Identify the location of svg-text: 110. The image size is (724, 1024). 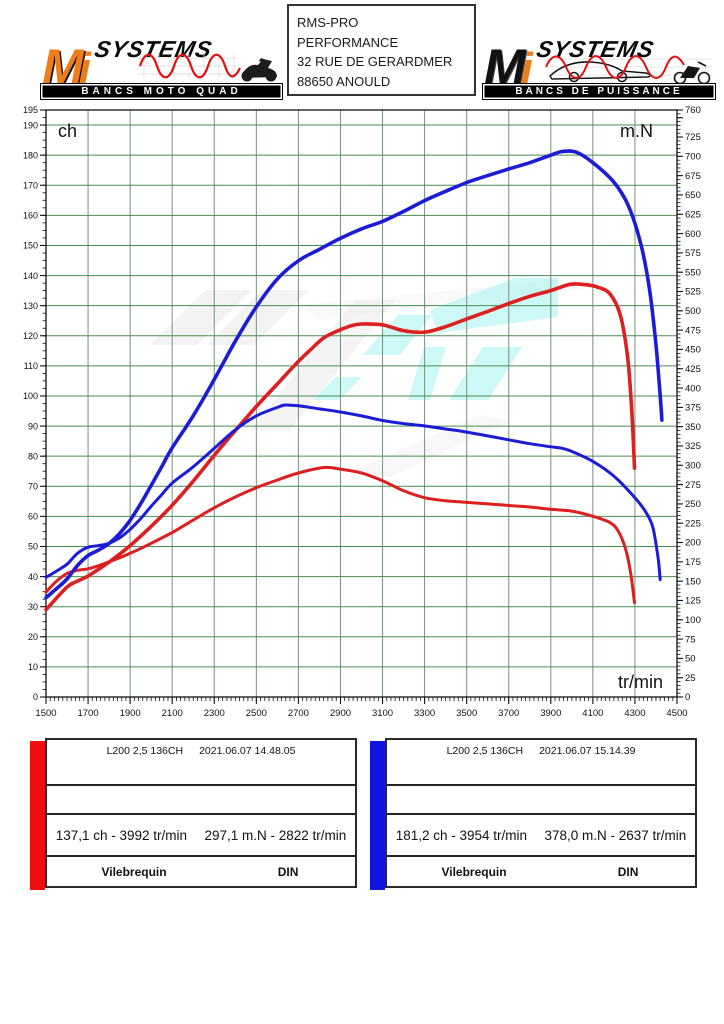
(31, 366).